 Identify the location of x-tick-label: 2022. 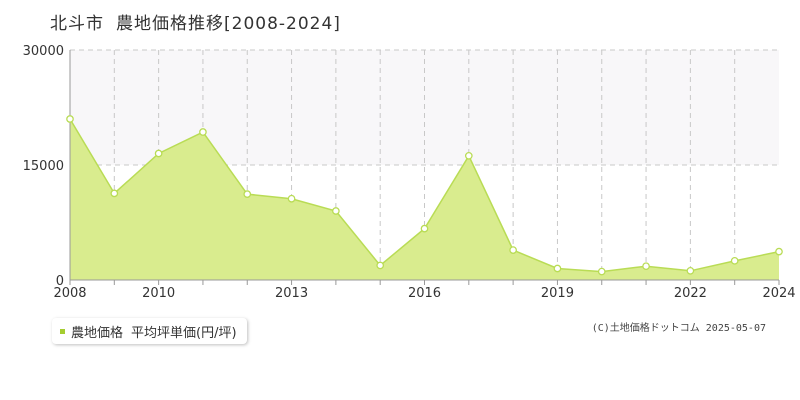
(690, 293).